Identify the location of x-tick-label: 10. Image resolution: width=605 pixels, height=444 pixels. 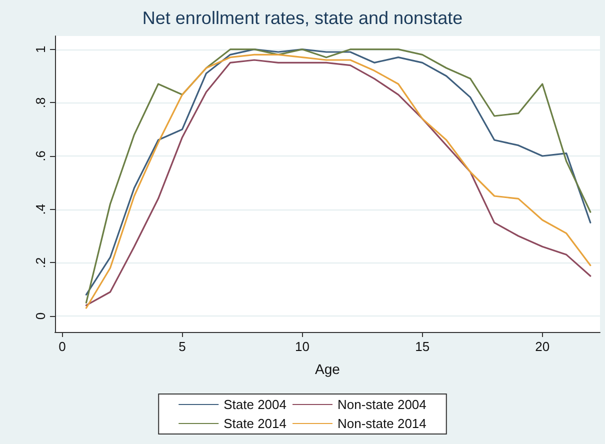
(302, 346).